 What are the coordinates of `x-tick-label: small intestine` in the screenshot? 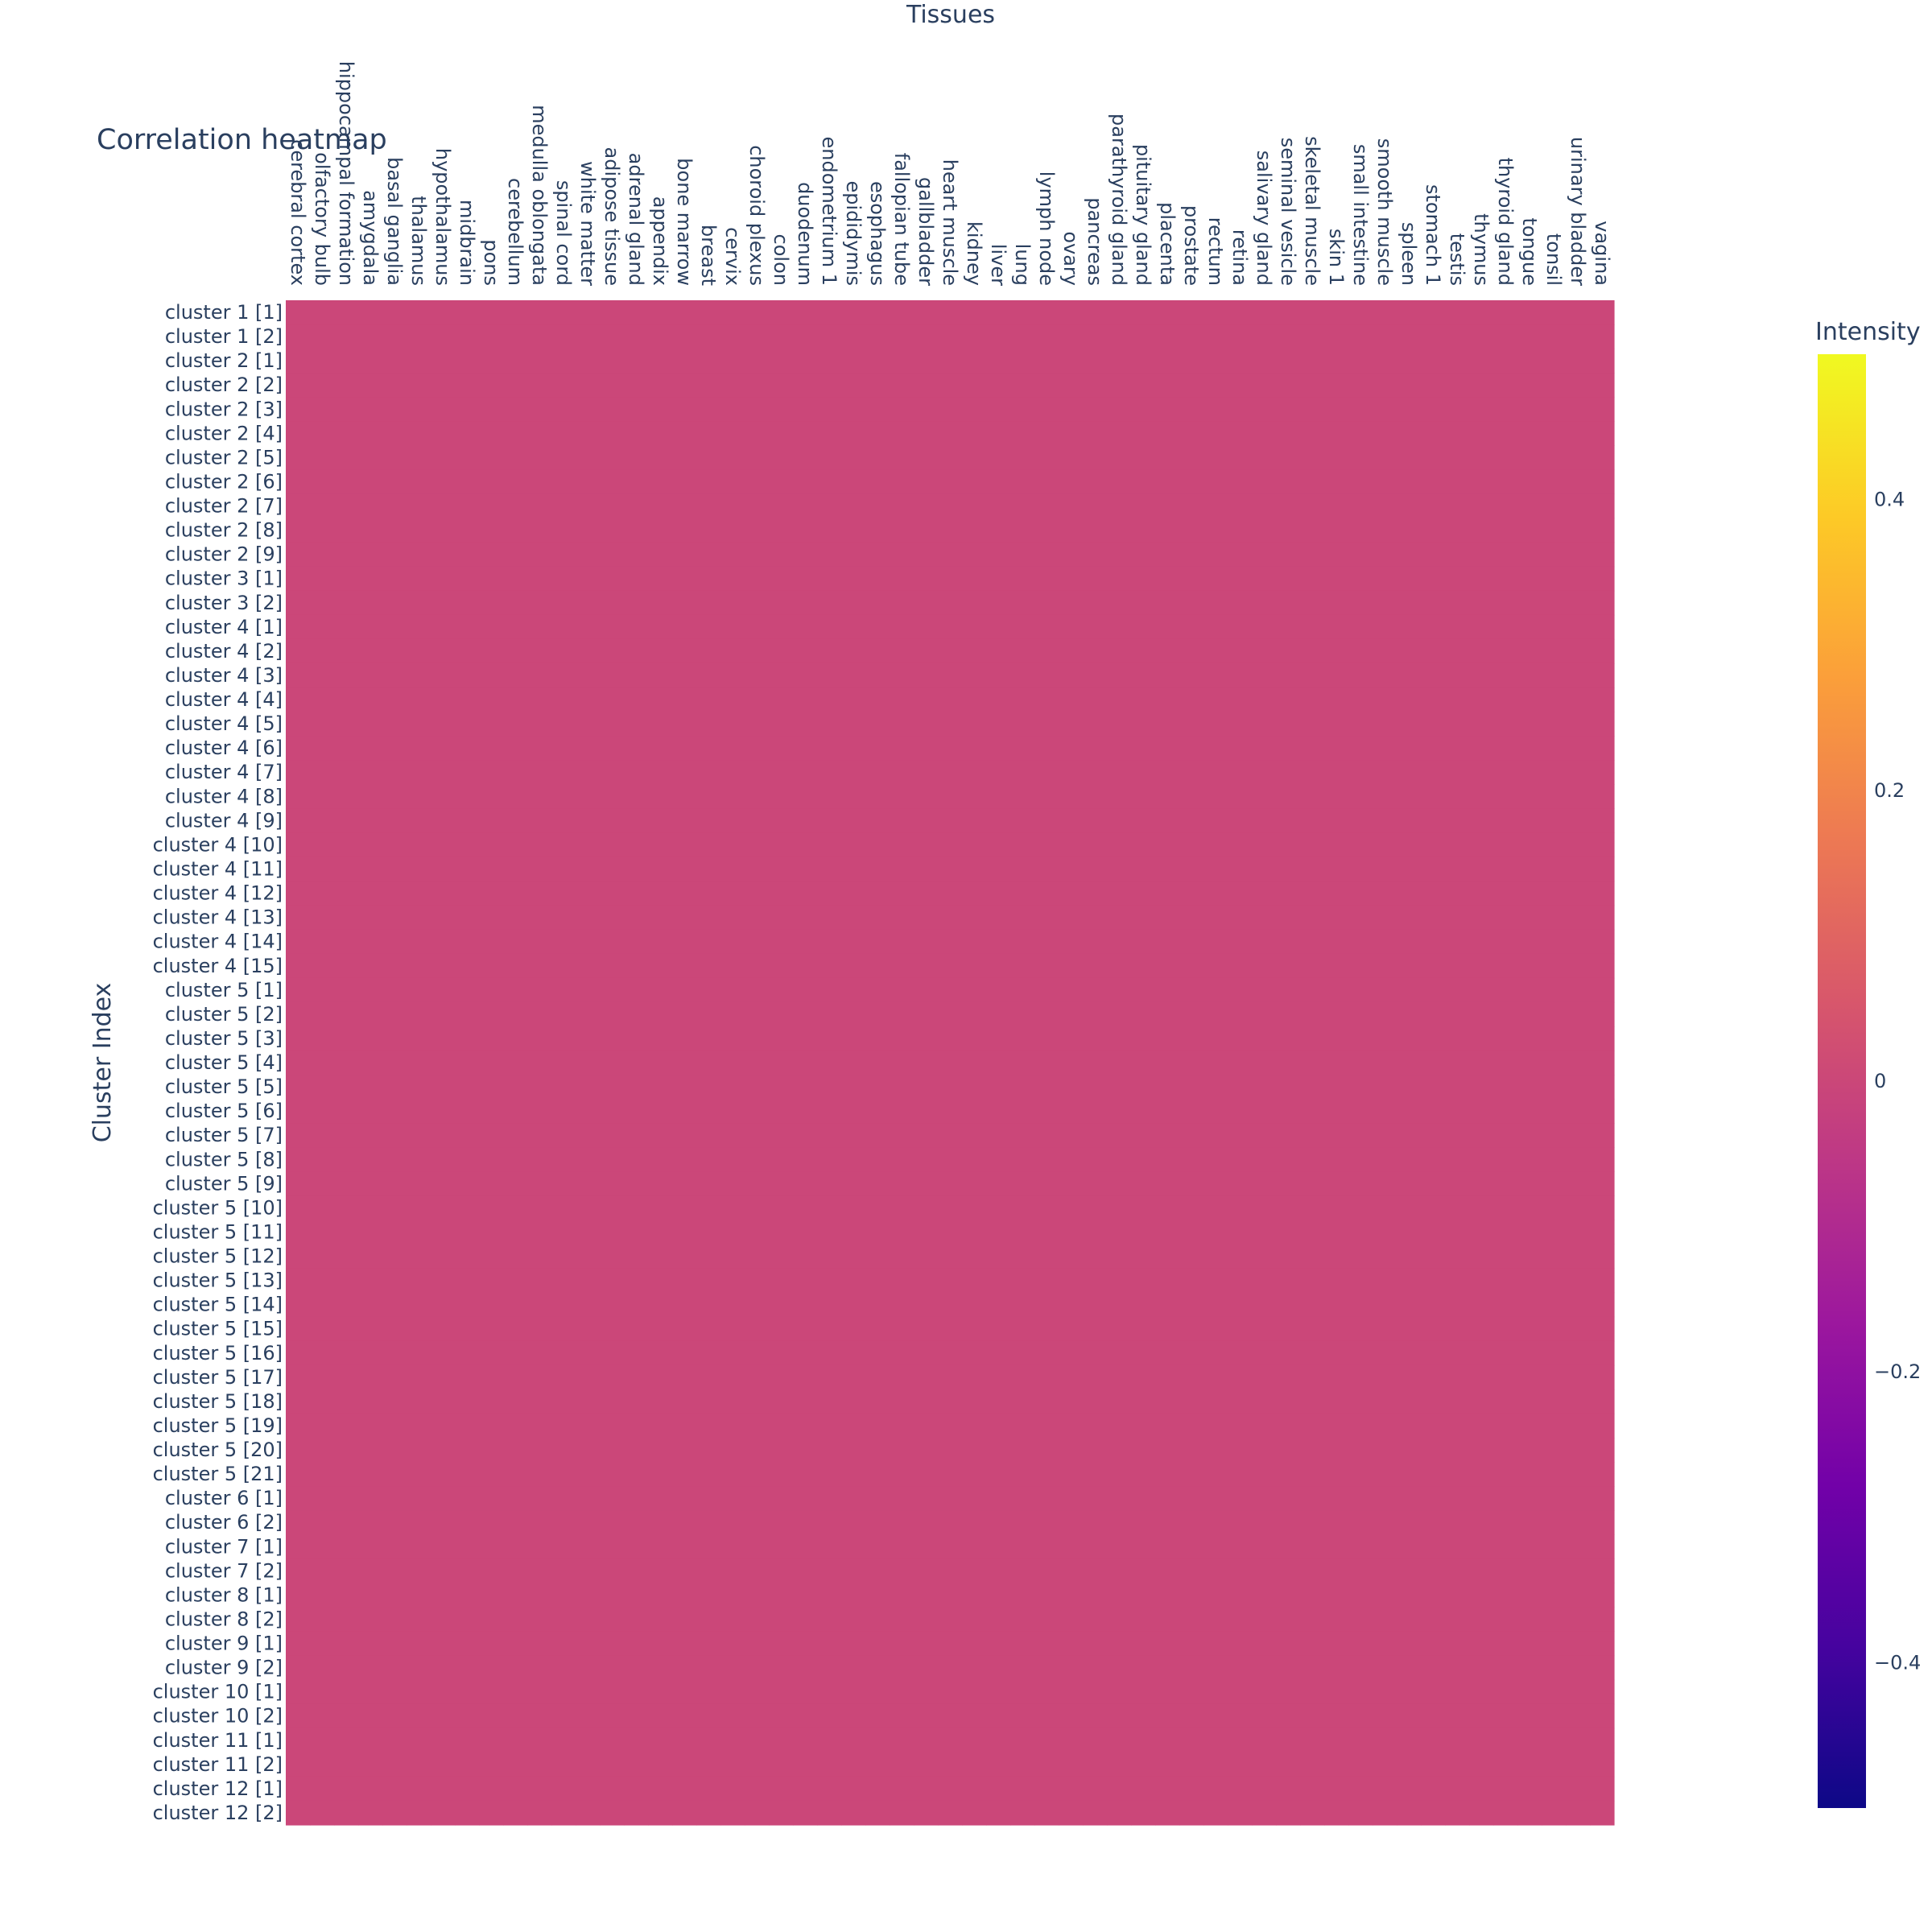 It's located at (1360, 215).